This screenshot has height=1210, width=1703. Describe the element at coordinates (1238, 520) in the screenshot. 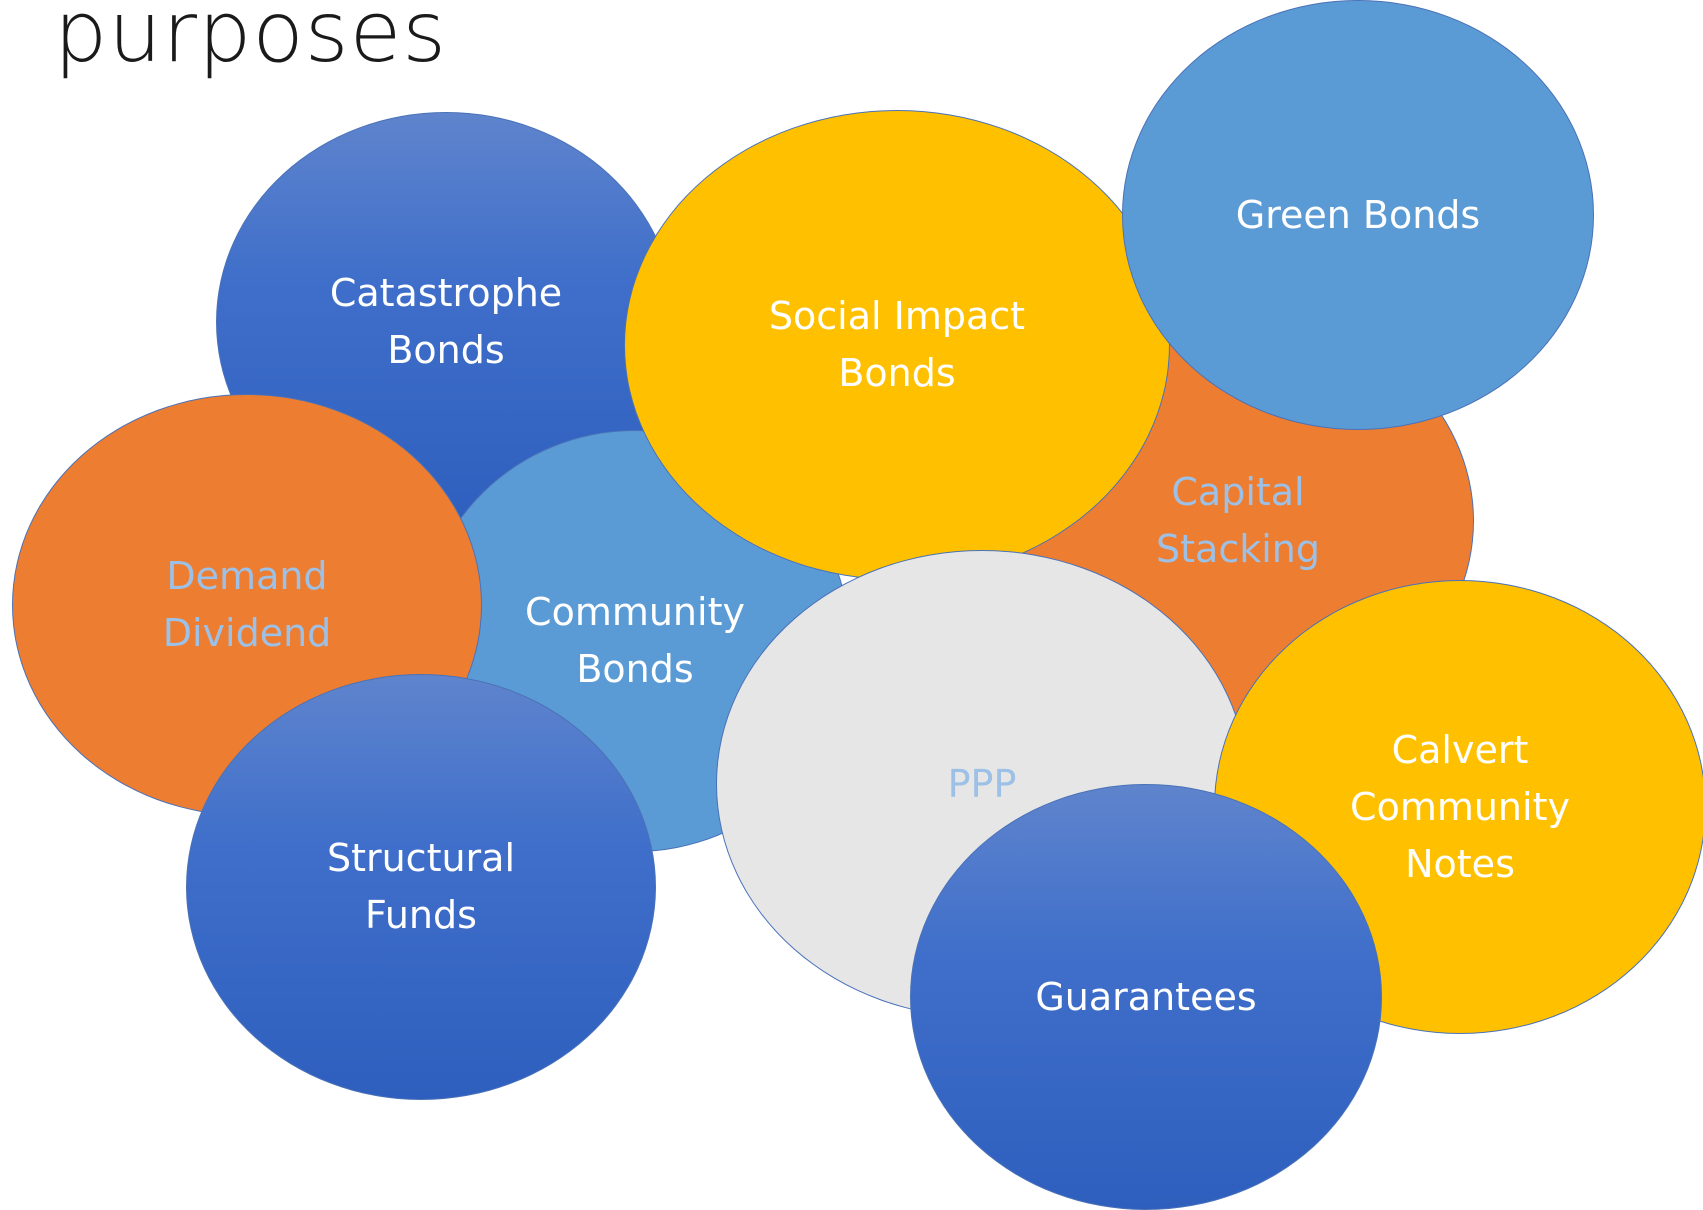

I see `capital-stacking-label: Capital Stacking` at that location.